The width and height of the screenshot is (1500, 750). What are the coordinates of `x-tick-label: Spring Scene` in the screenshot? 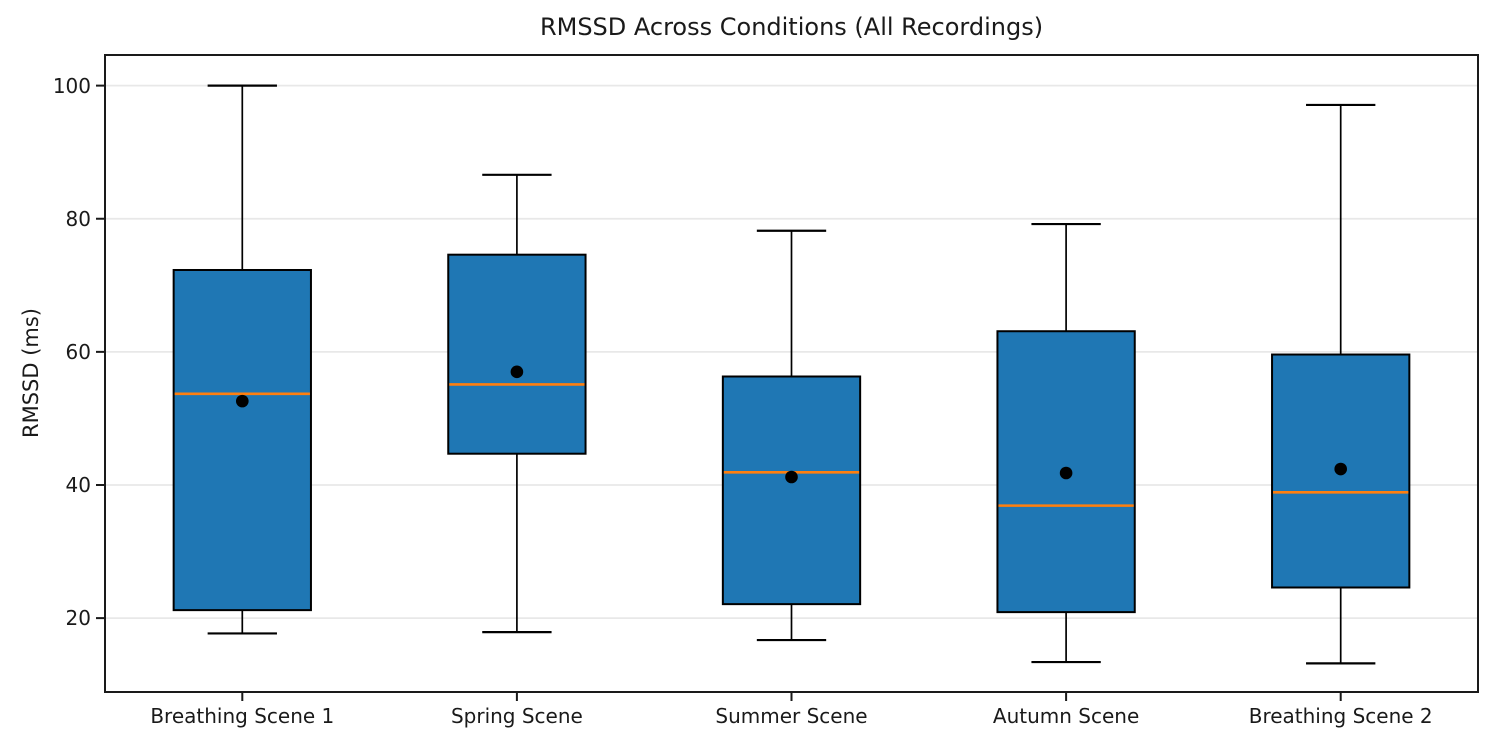 It's located at (516, 716).